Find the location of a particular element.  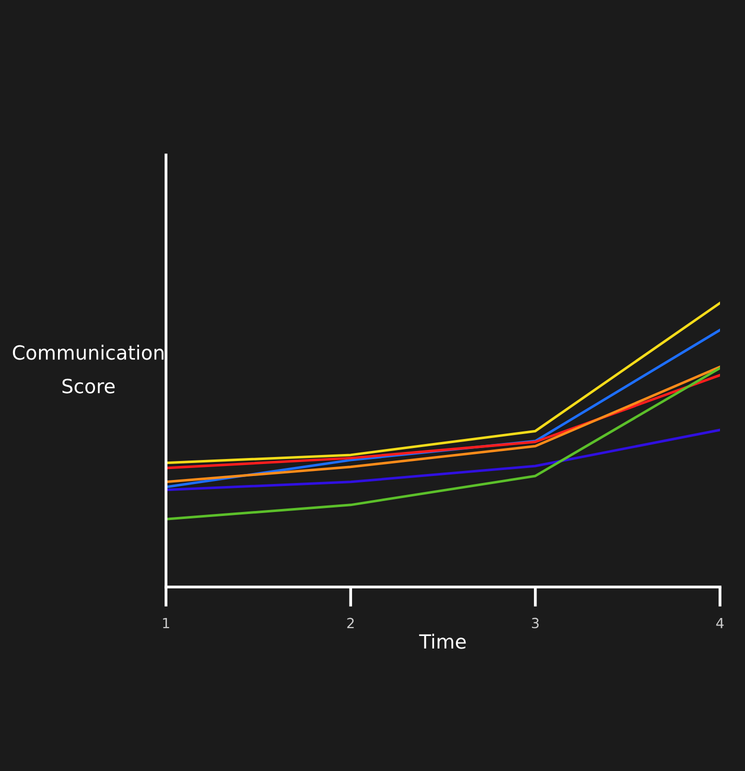

x-tick-label: 2 is located at coordinates (350, 623).